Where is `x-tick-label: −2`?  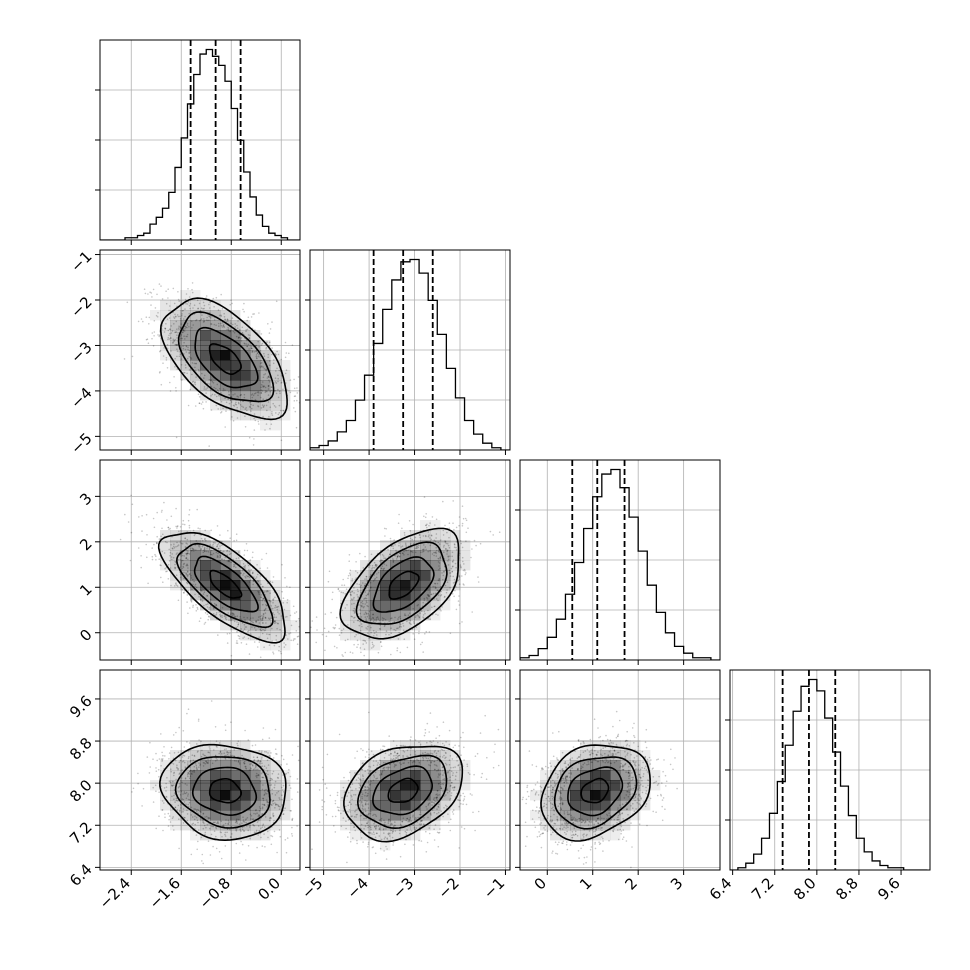
x-tick-label: −2 is located at coordinates (448, 888).